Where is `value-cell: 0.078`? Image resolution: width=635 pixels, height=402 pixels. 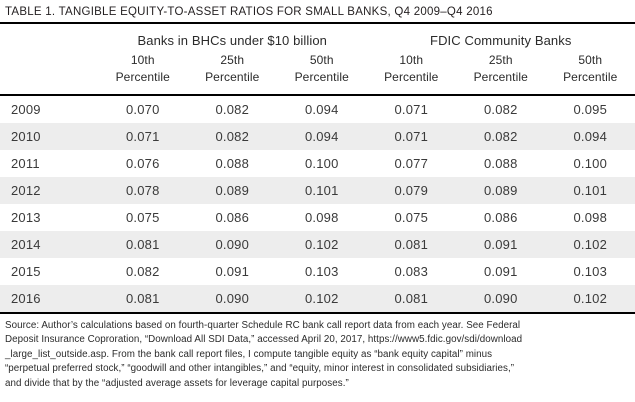
value-cell: 0.078 is located at coordinates (142, 190).